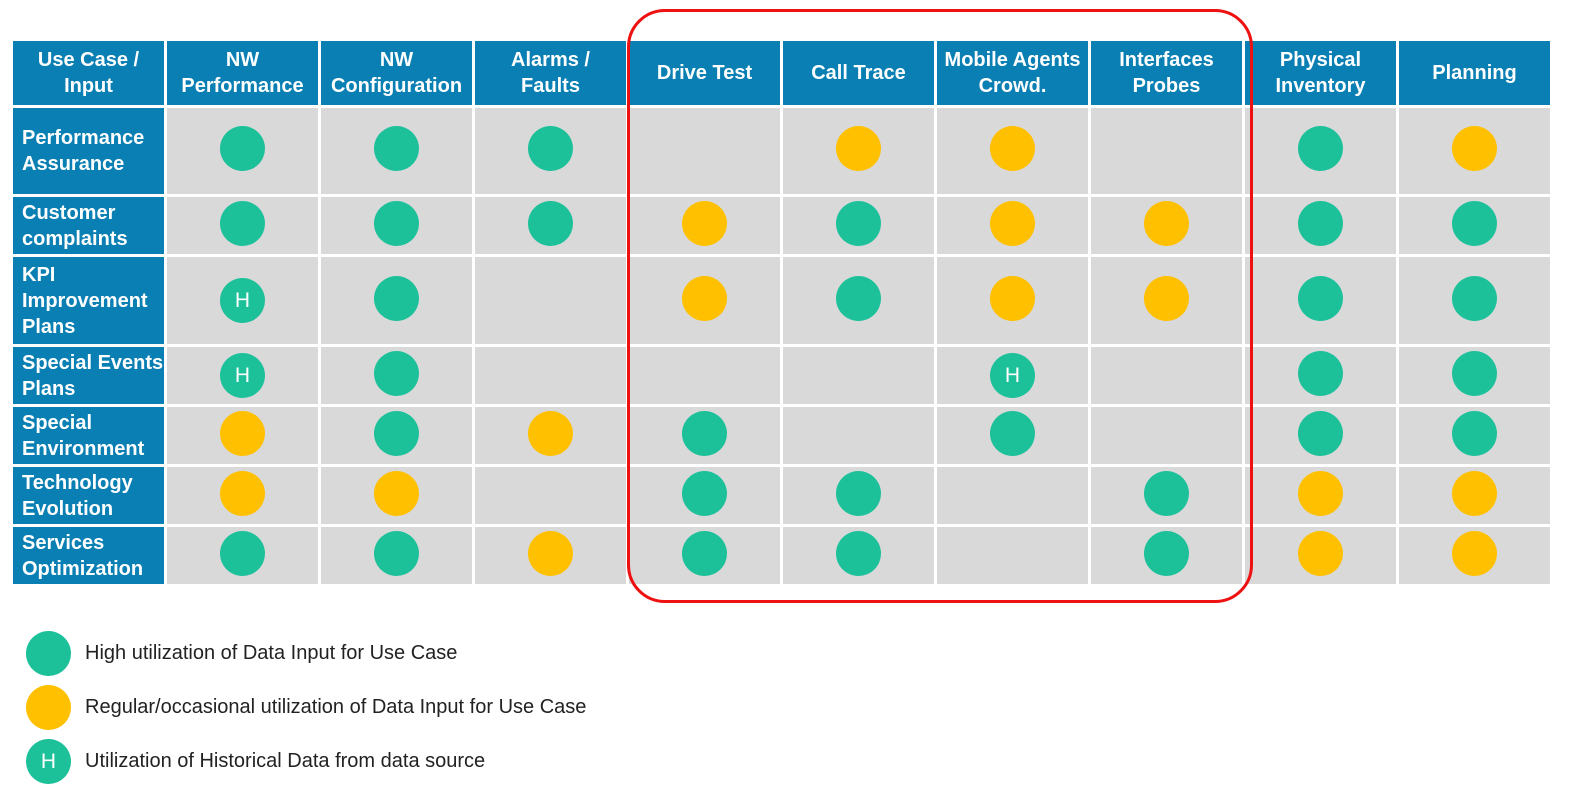 The width and height of the screenshot is (1596, 806). I want to click on column-header: Planning, so click(1474, 73).